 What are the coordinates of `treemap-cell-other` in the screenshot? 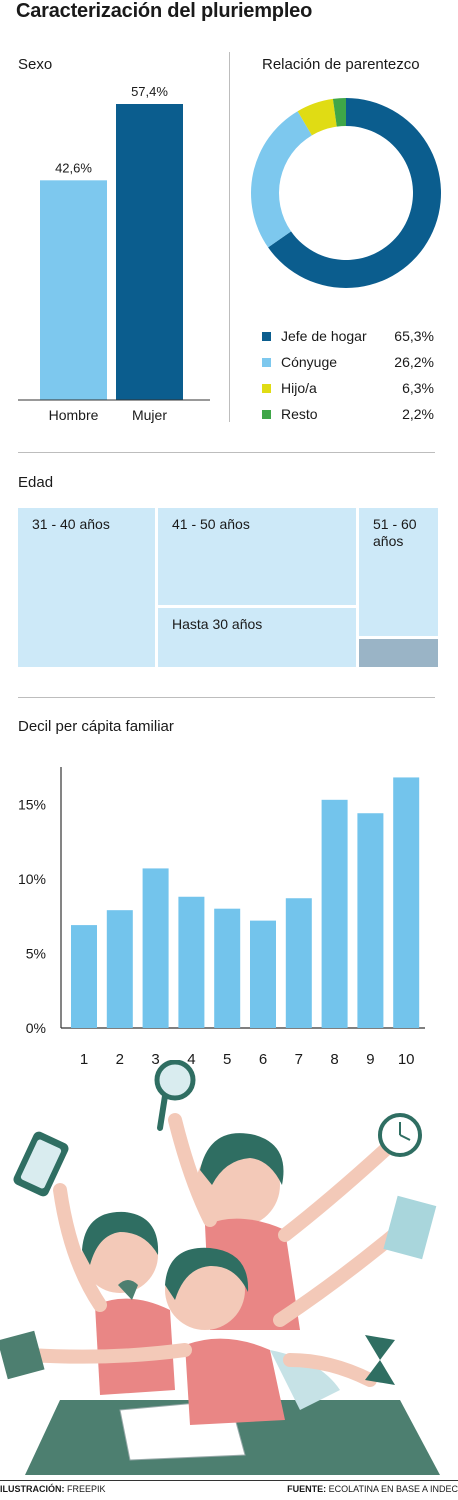 It's located at (398, 653).